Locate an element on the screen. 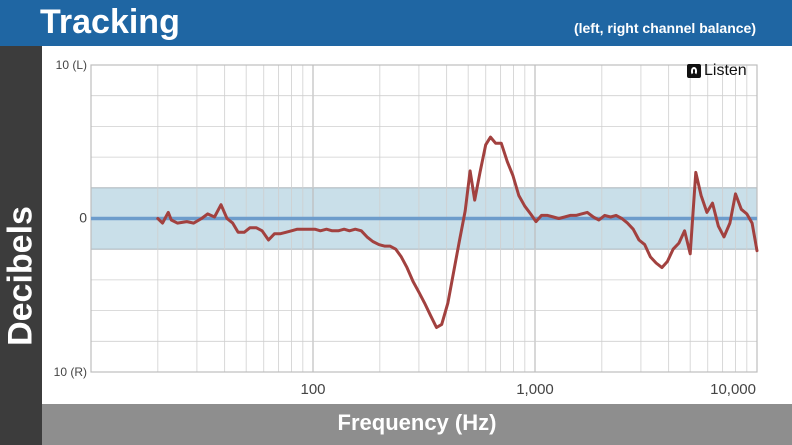 The height and width of the screenshot is (445, 792). x-axis-band: Frequency (Hz) is located at coordinates (417, 424).